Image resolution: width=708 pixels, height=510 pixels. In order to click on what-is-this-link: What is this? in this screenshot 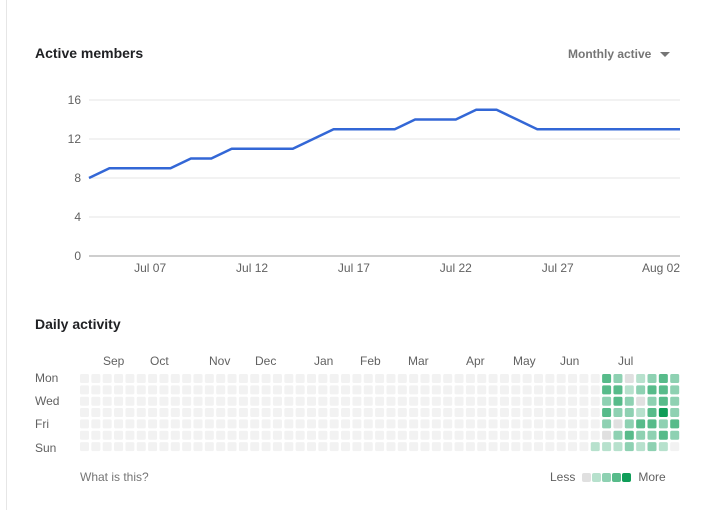, I will do `click(114, 477)`.